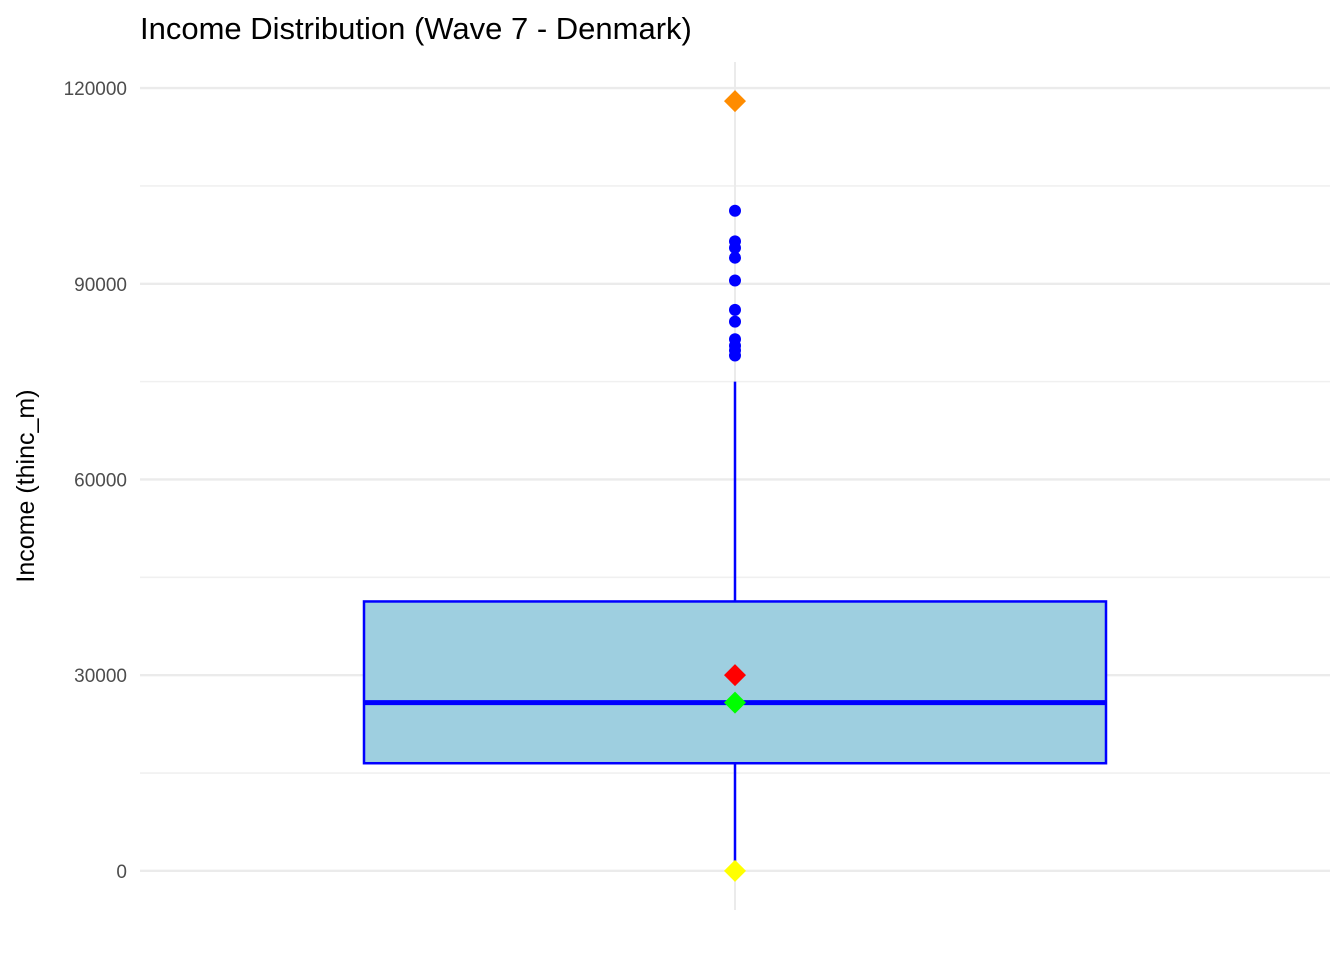 This screenshot has width=1344, height=960. I want to click on outlier-points, so click(735, 283).